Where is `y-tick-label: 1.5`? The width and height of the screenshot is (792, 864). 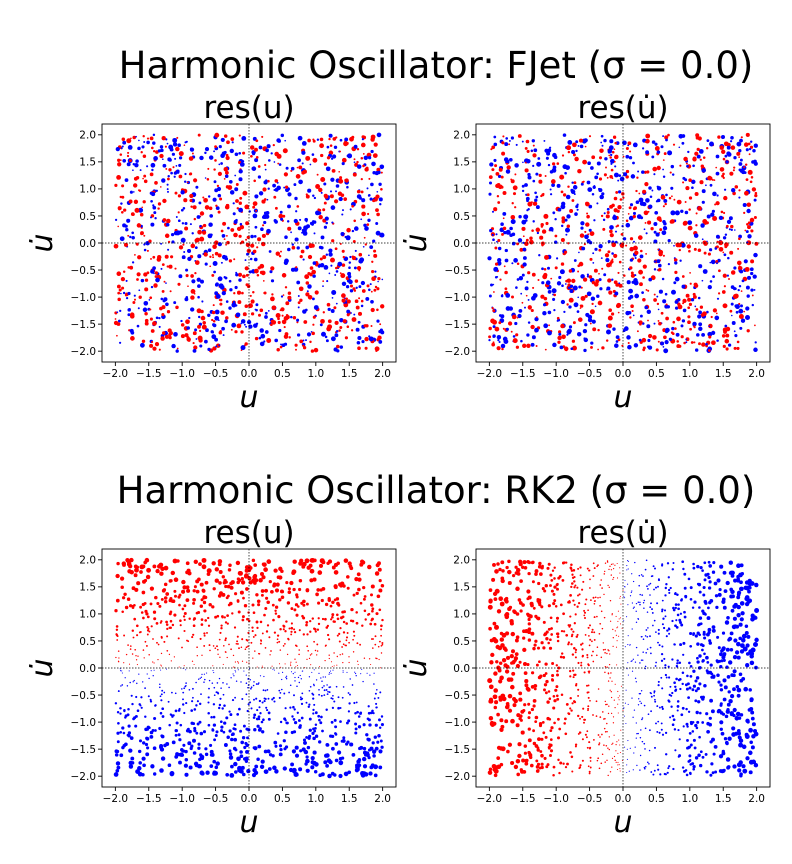 y-tick-label: 1.5 is located at coordinates (461, 163).